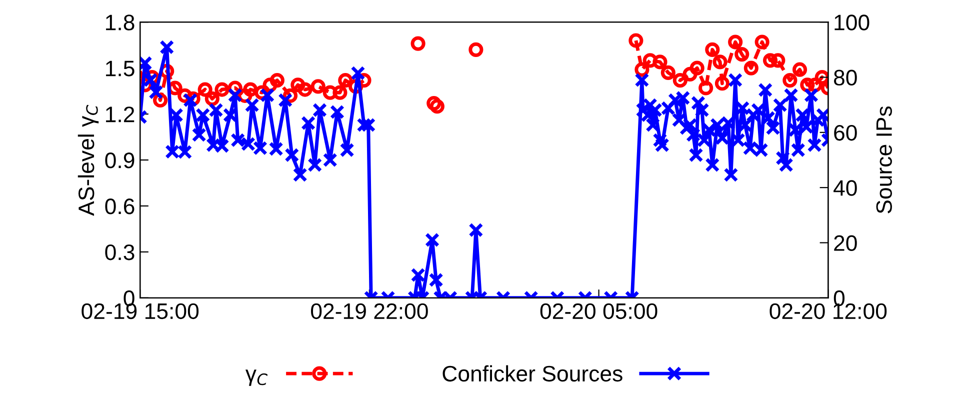  What do you see at coordinates (119, 206) in the screenshot?
I see `y-tick-label: 0.6` at bounding box center [119, 206].